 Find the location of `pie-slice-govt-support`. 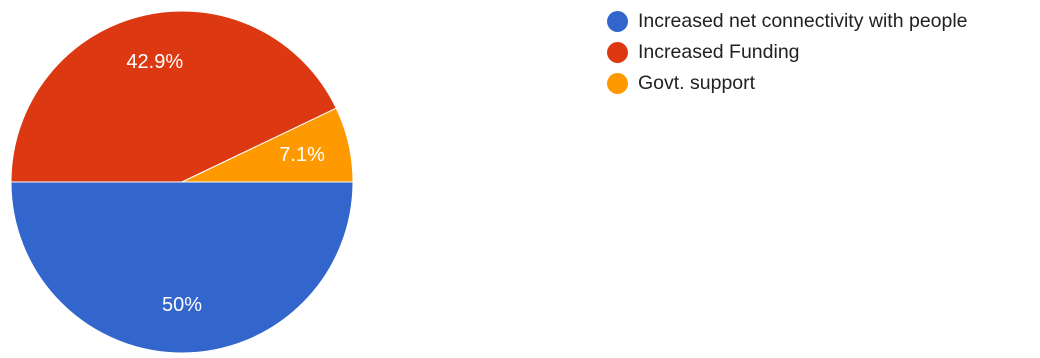

pie-slice-govt-support is located at coordinates (267, 145).